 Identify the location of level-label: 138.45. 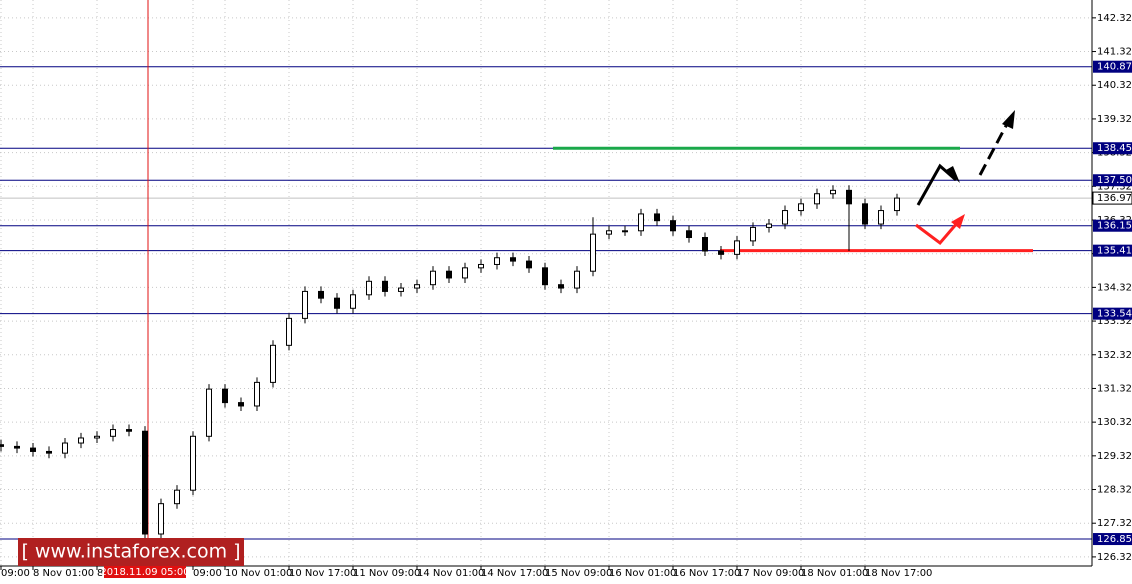
(1114, 148).